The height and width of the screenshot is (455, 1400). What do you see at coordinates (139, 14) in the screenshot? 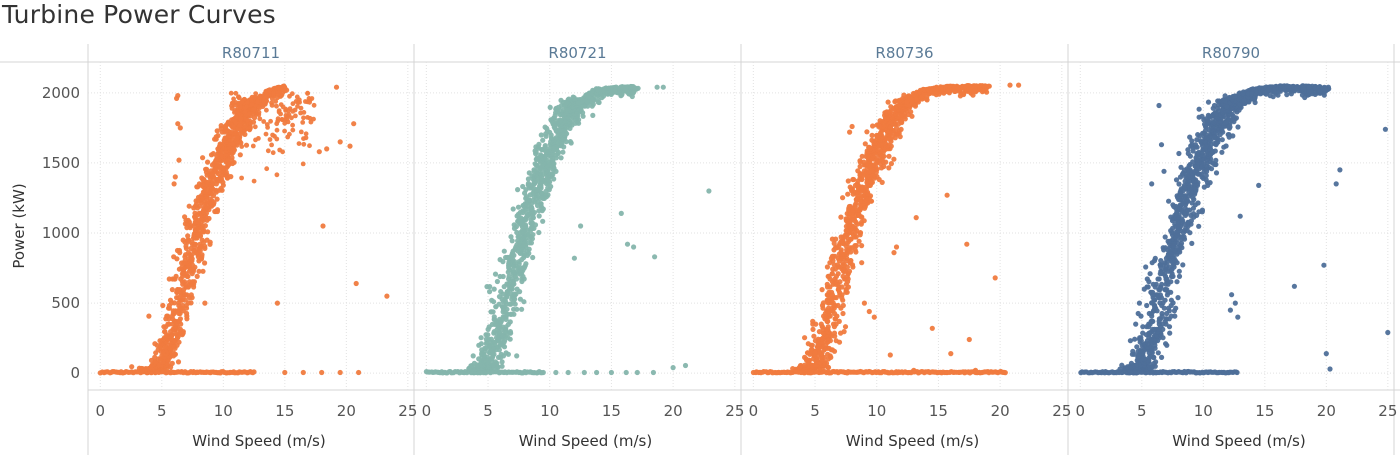
I see `page-title: Turbine Power Curves` at bounding box center [139, 14].